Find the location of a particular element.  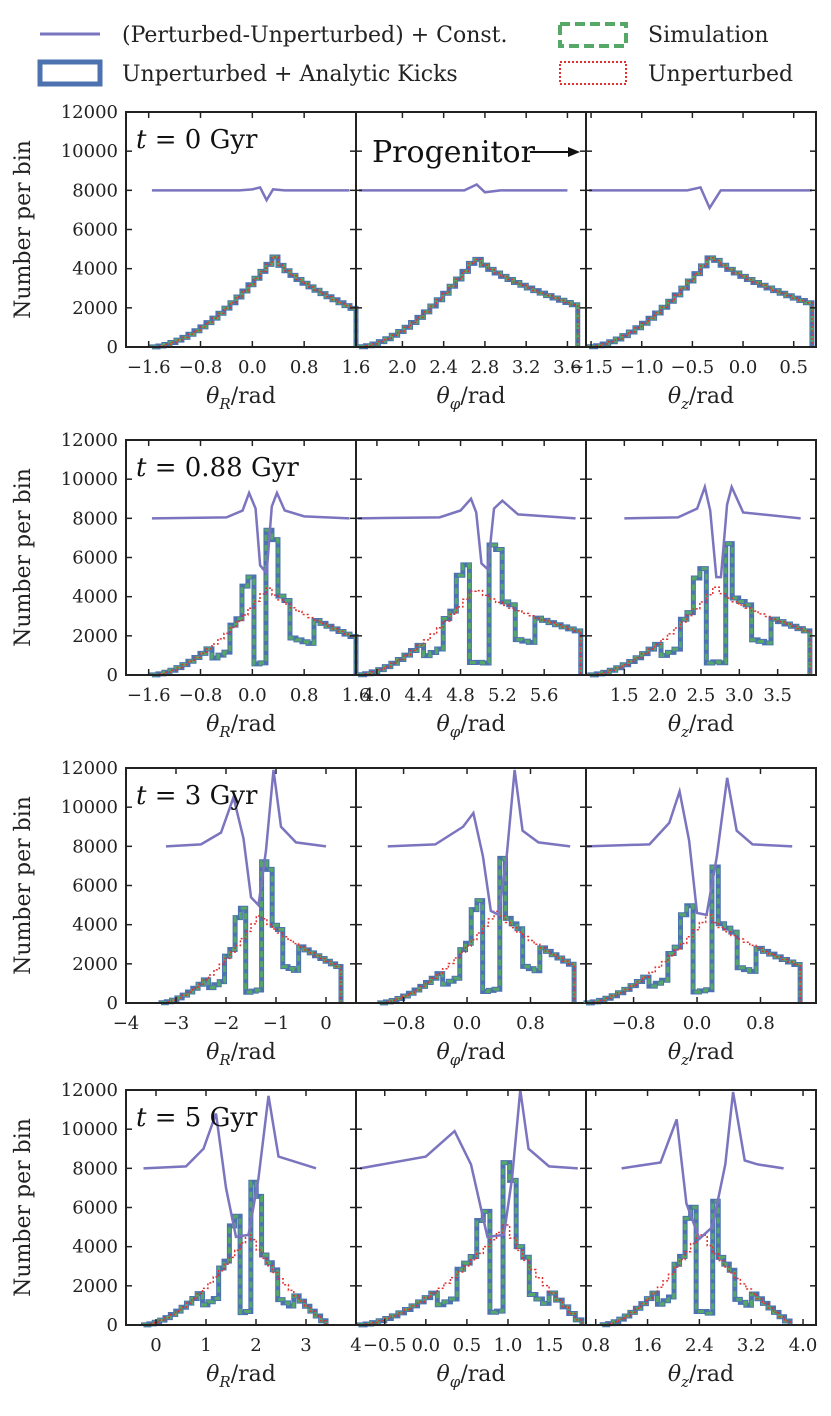

time-label: t = 3 Gyr is located at coordinates (197, 796).